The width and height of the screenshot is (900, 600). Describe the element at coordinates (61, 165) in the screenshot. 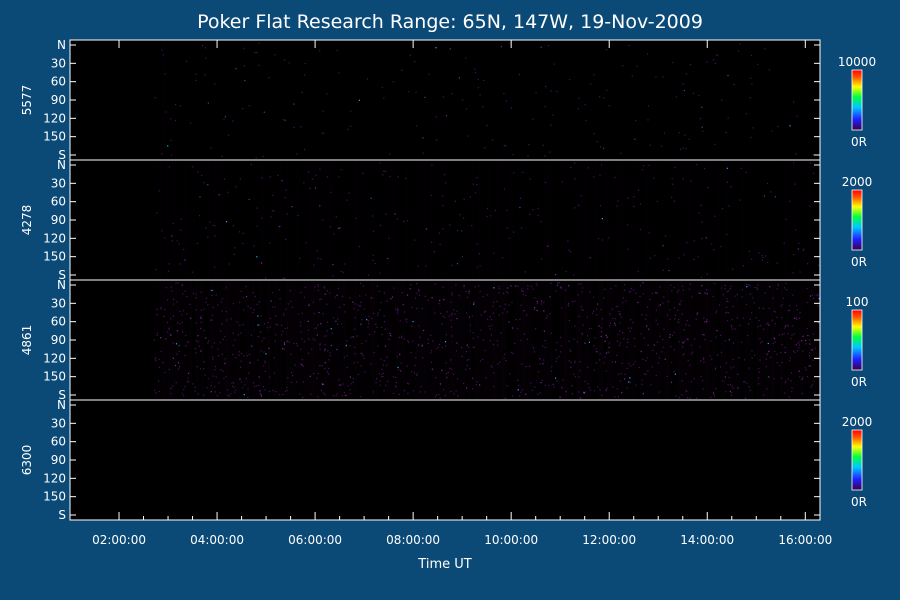

I see `y-tick-label: N` at that location.